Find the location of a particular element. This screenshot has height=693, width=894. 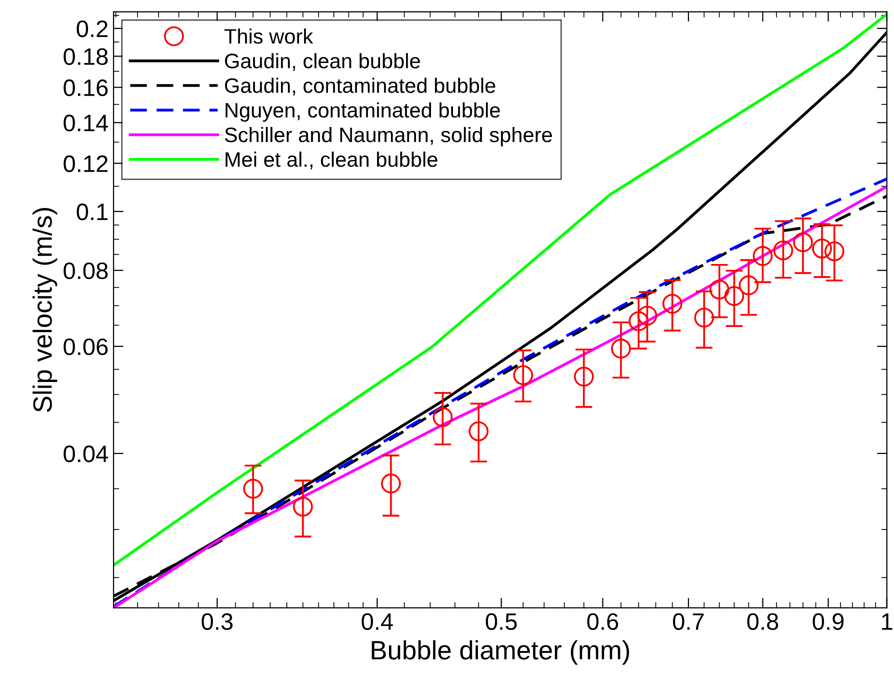

x-tick-label: 0.4 is located at coordinates (377, 621).